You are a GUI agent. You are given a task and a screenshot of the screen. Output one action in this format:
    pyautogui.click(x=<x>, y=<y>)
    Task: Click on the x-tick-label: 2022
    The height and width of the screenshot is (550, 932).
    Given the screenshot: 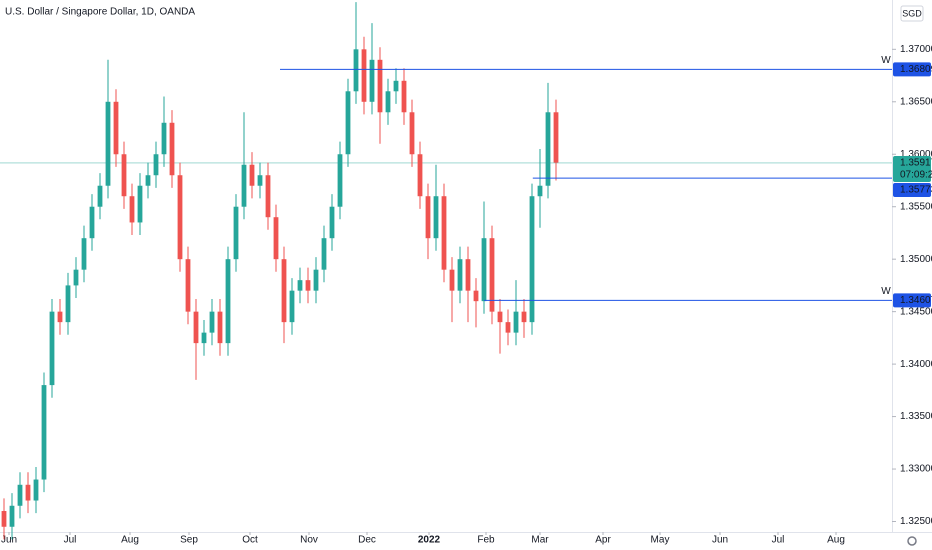 What is the action you would take?
    pyautogui.click(x=429, y=540)
    